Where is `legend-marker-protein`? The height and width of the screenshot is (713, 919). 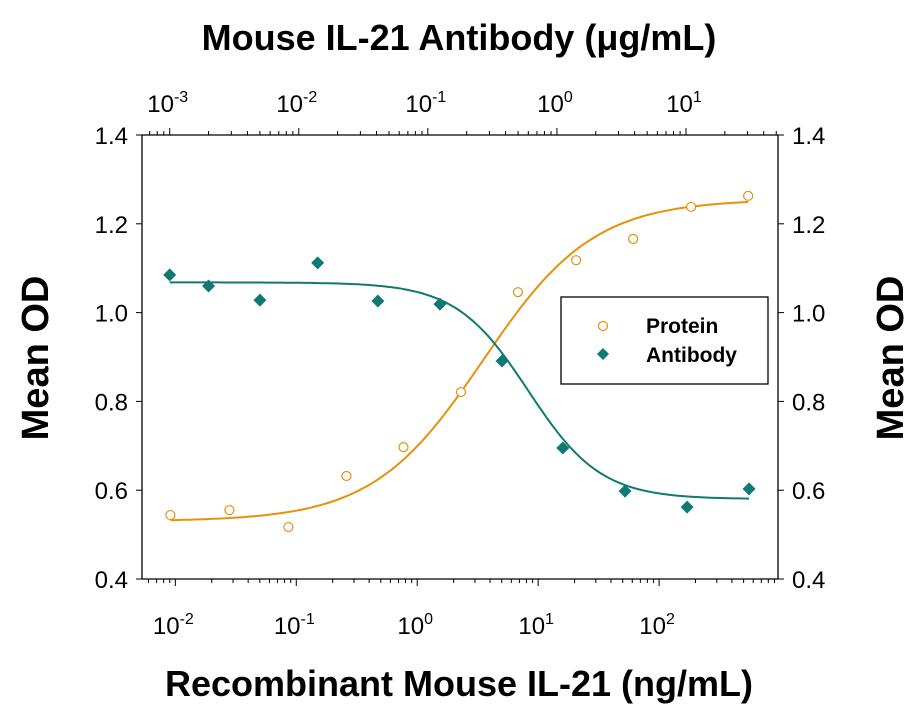 legend-marker-protein is located at coordinates (603, 326).